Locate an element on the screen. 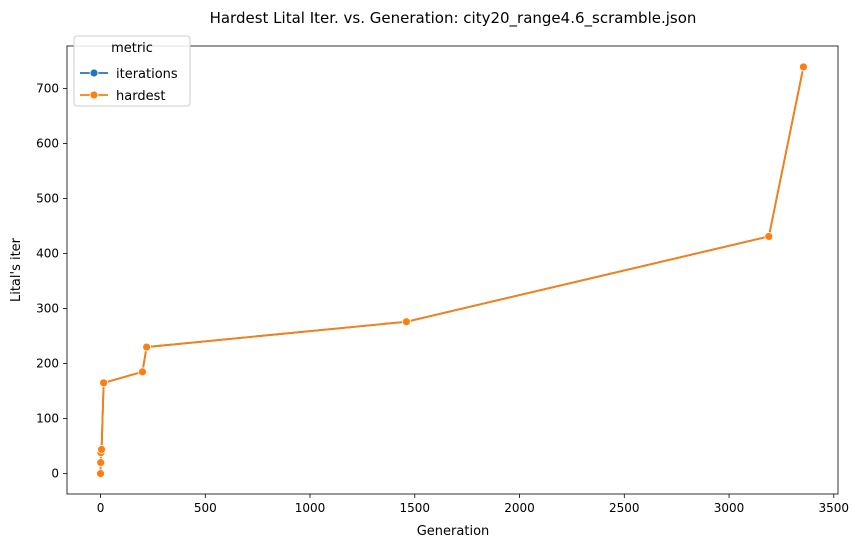 Image resolution: width=862 pixels, height=547 pixels. y-tick-label: 500 is located at coordinates (47, 198).